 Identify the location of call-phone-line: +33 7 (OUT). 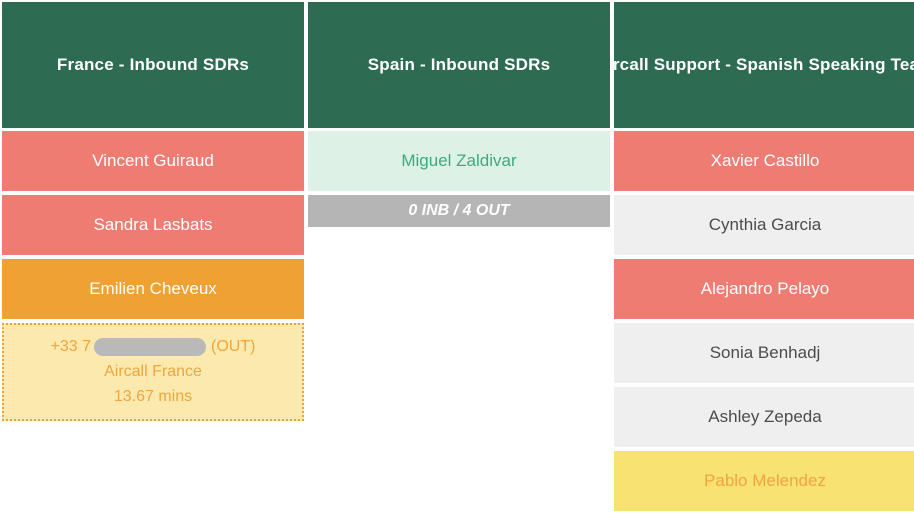
(153, 346).